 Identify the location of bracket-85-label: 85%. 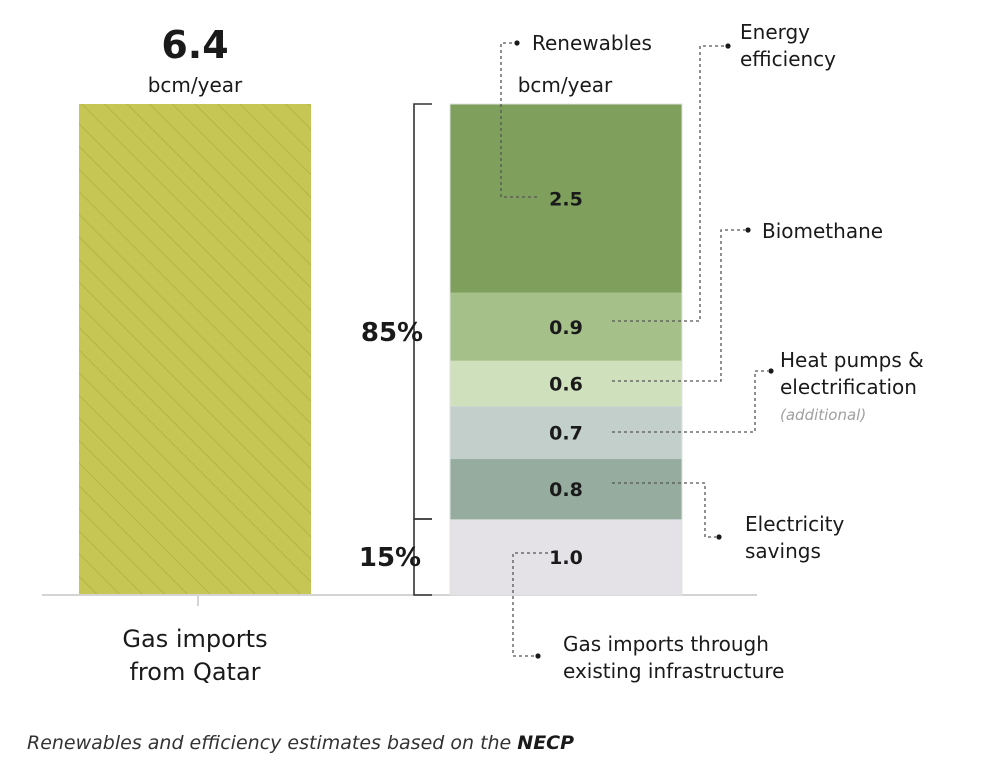
(392, 333).